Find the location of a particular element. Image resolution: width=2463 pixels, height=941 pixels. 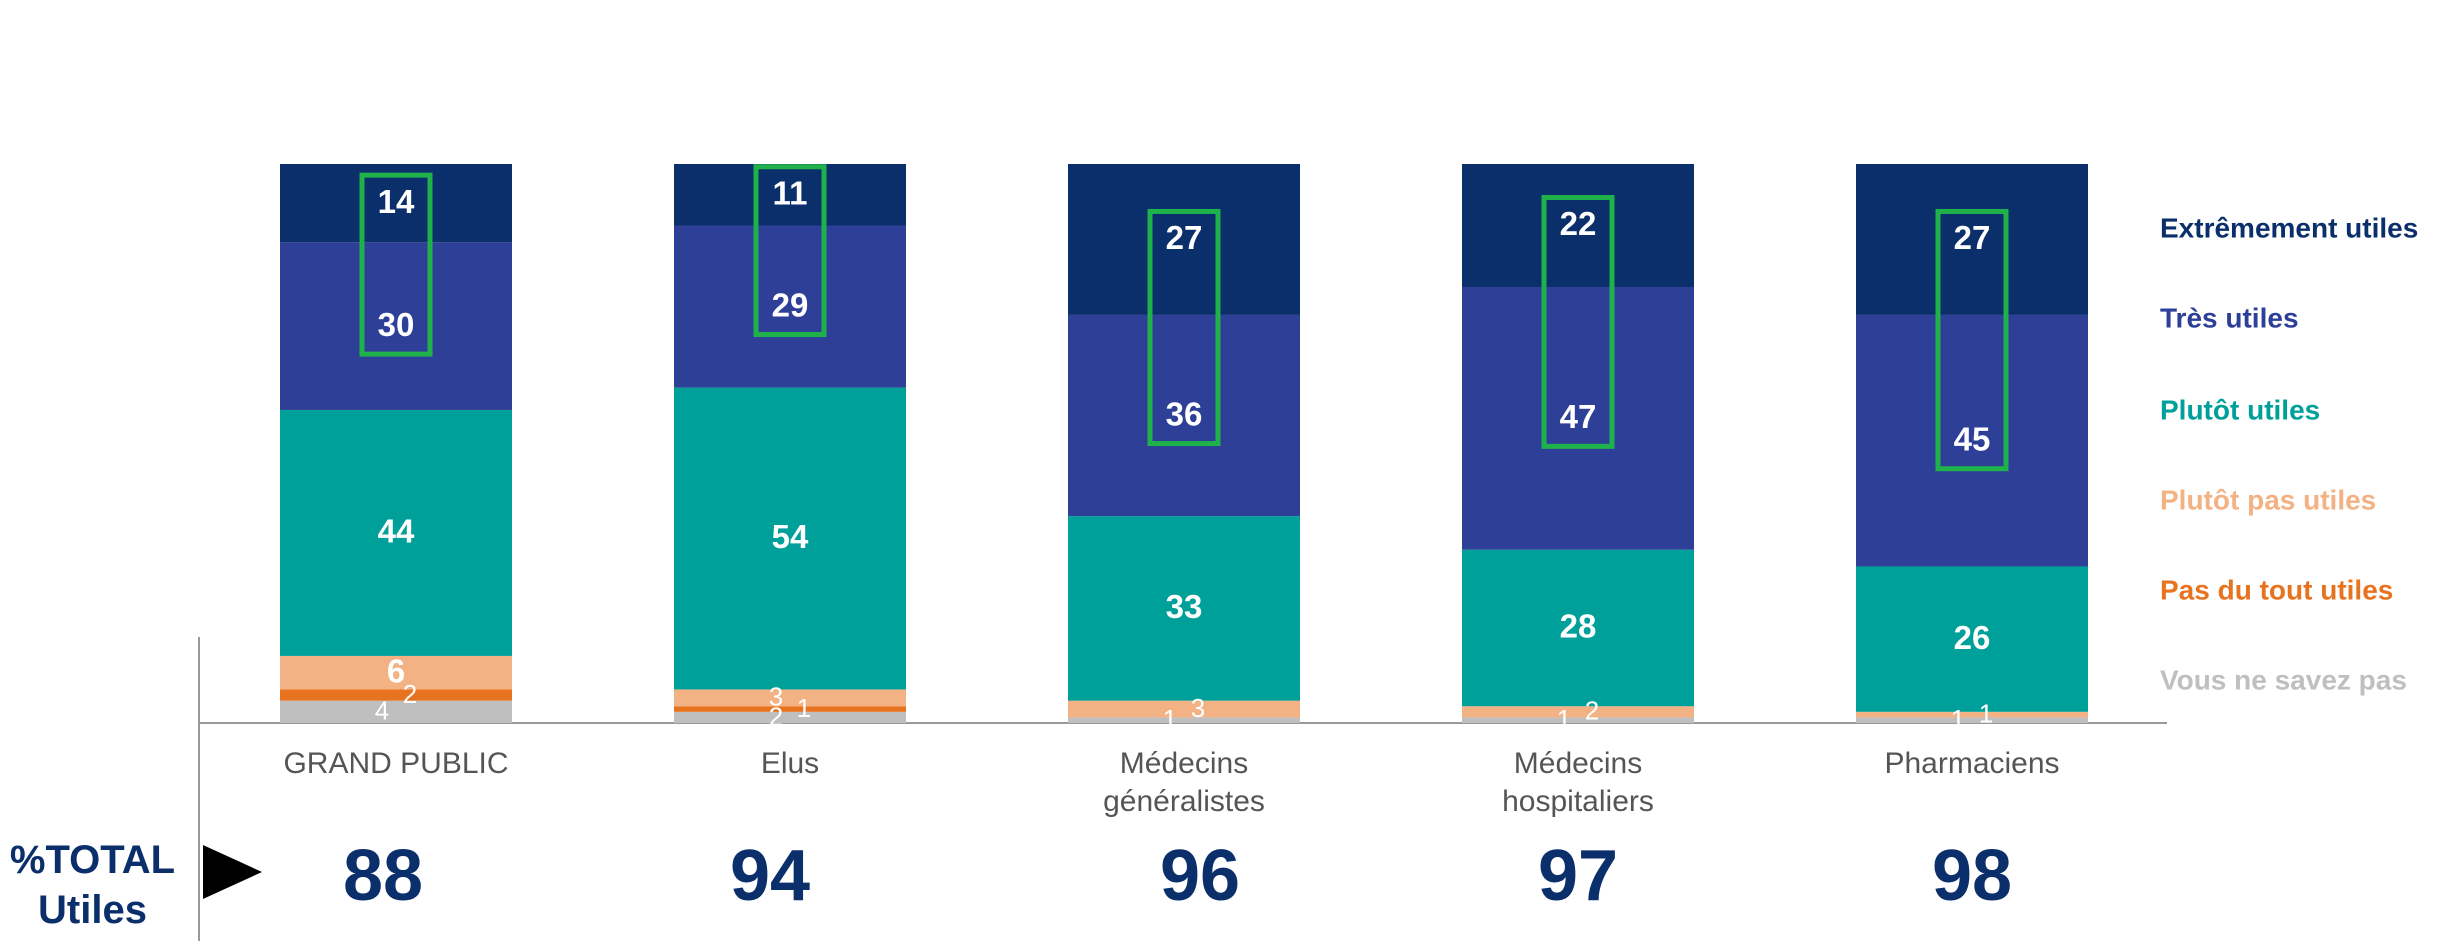

total-value: 94 is located at coordinates (770, 876).